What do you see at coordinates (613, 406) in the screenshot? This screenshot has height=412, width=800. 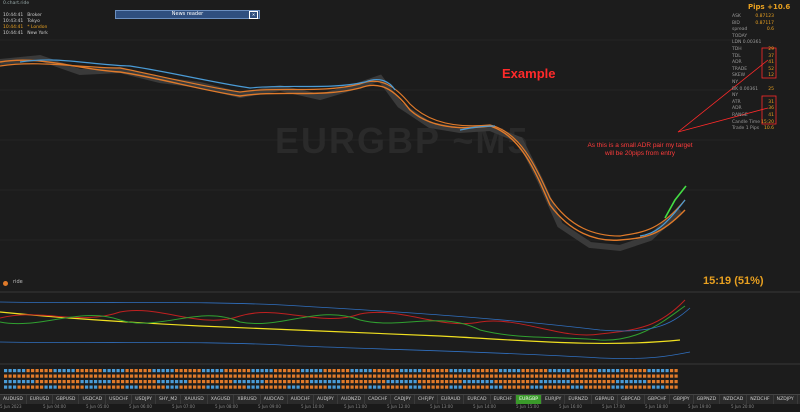 I see `time-axis-label: 5 Jun 17:00` at bounding box center [613, 406].